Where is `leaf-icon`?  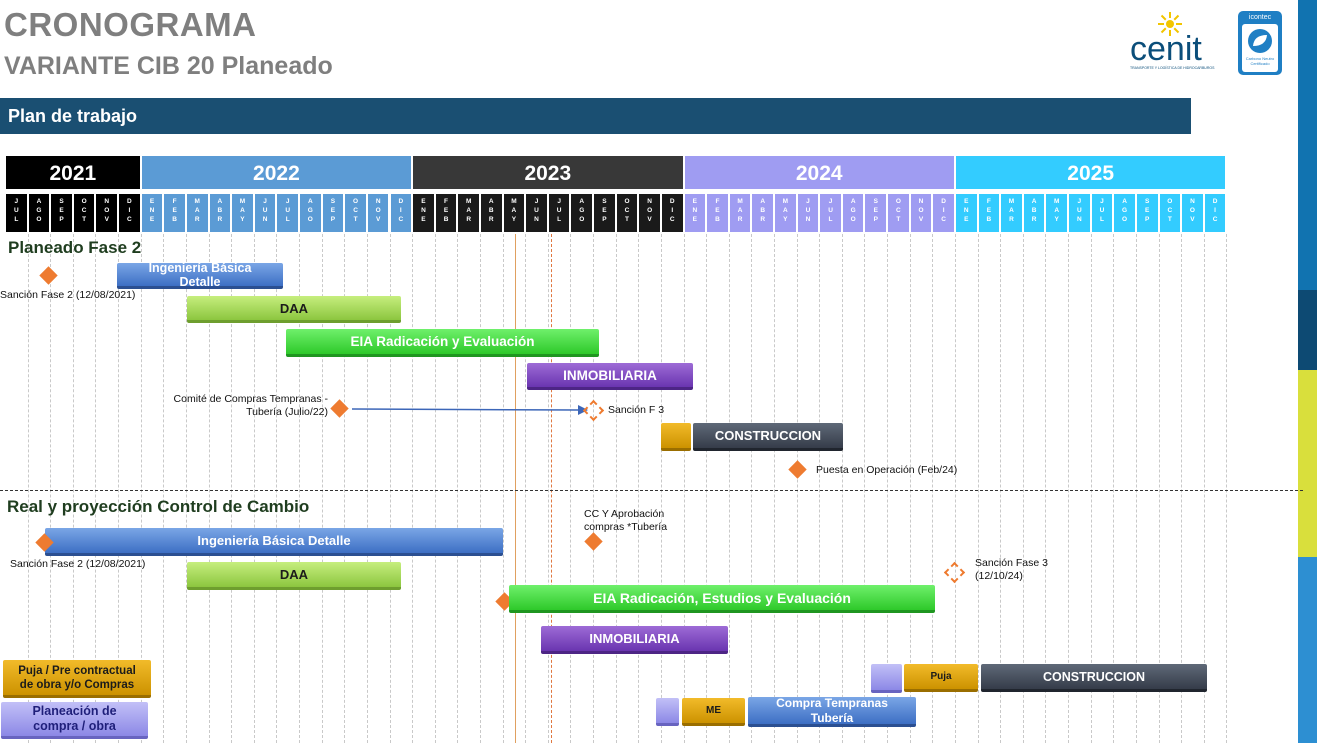
leaf-icon is located at coordinates (1260, 41).